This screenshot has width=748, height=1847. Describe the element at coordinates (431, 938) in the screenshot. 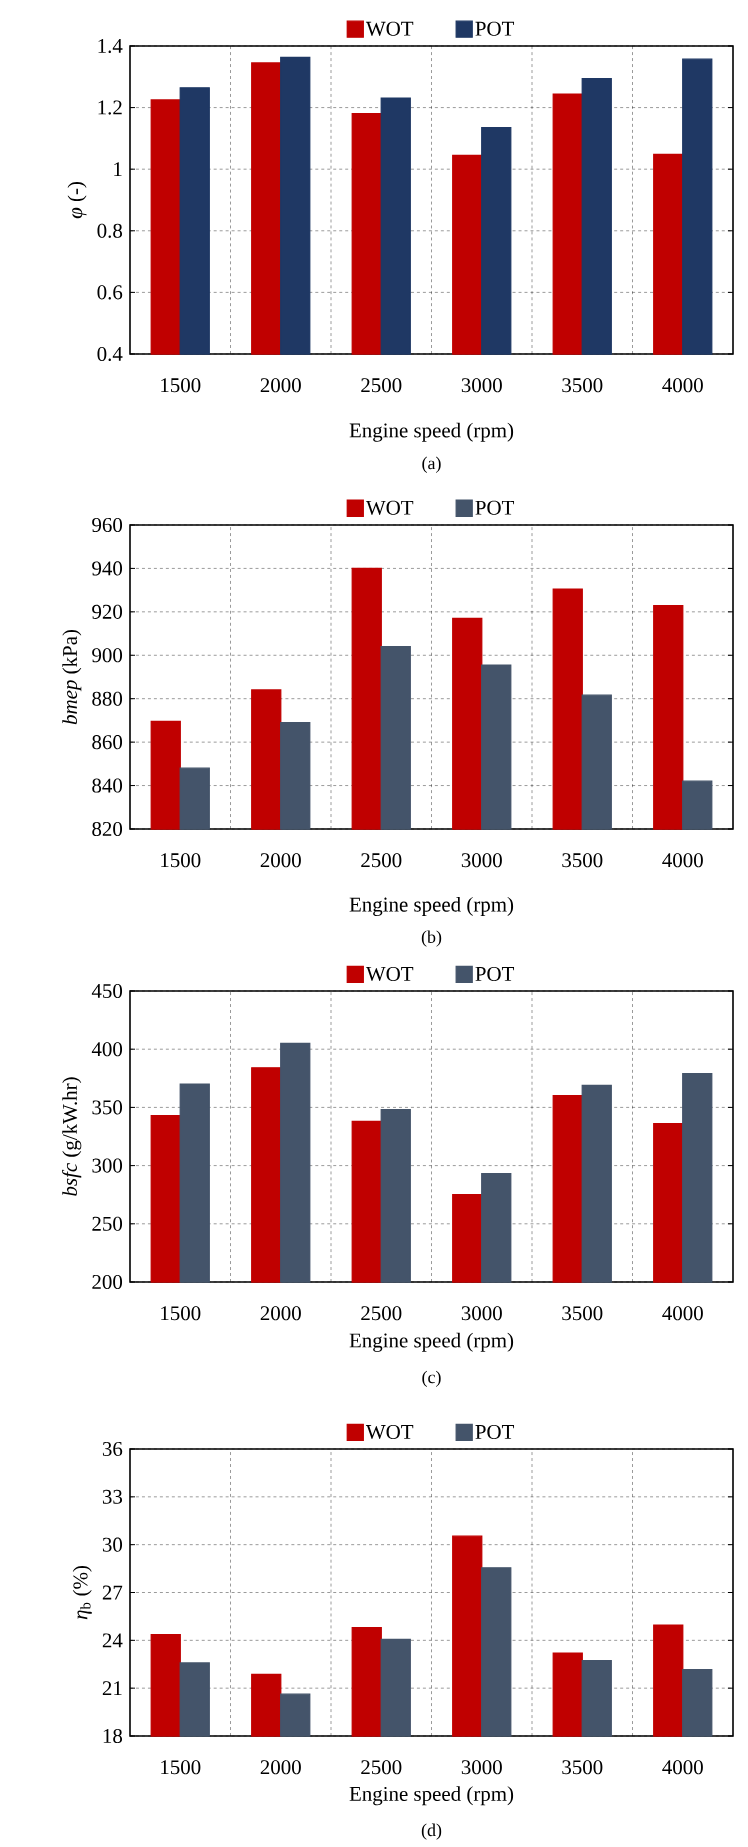

I see `text: (b)` at that location.